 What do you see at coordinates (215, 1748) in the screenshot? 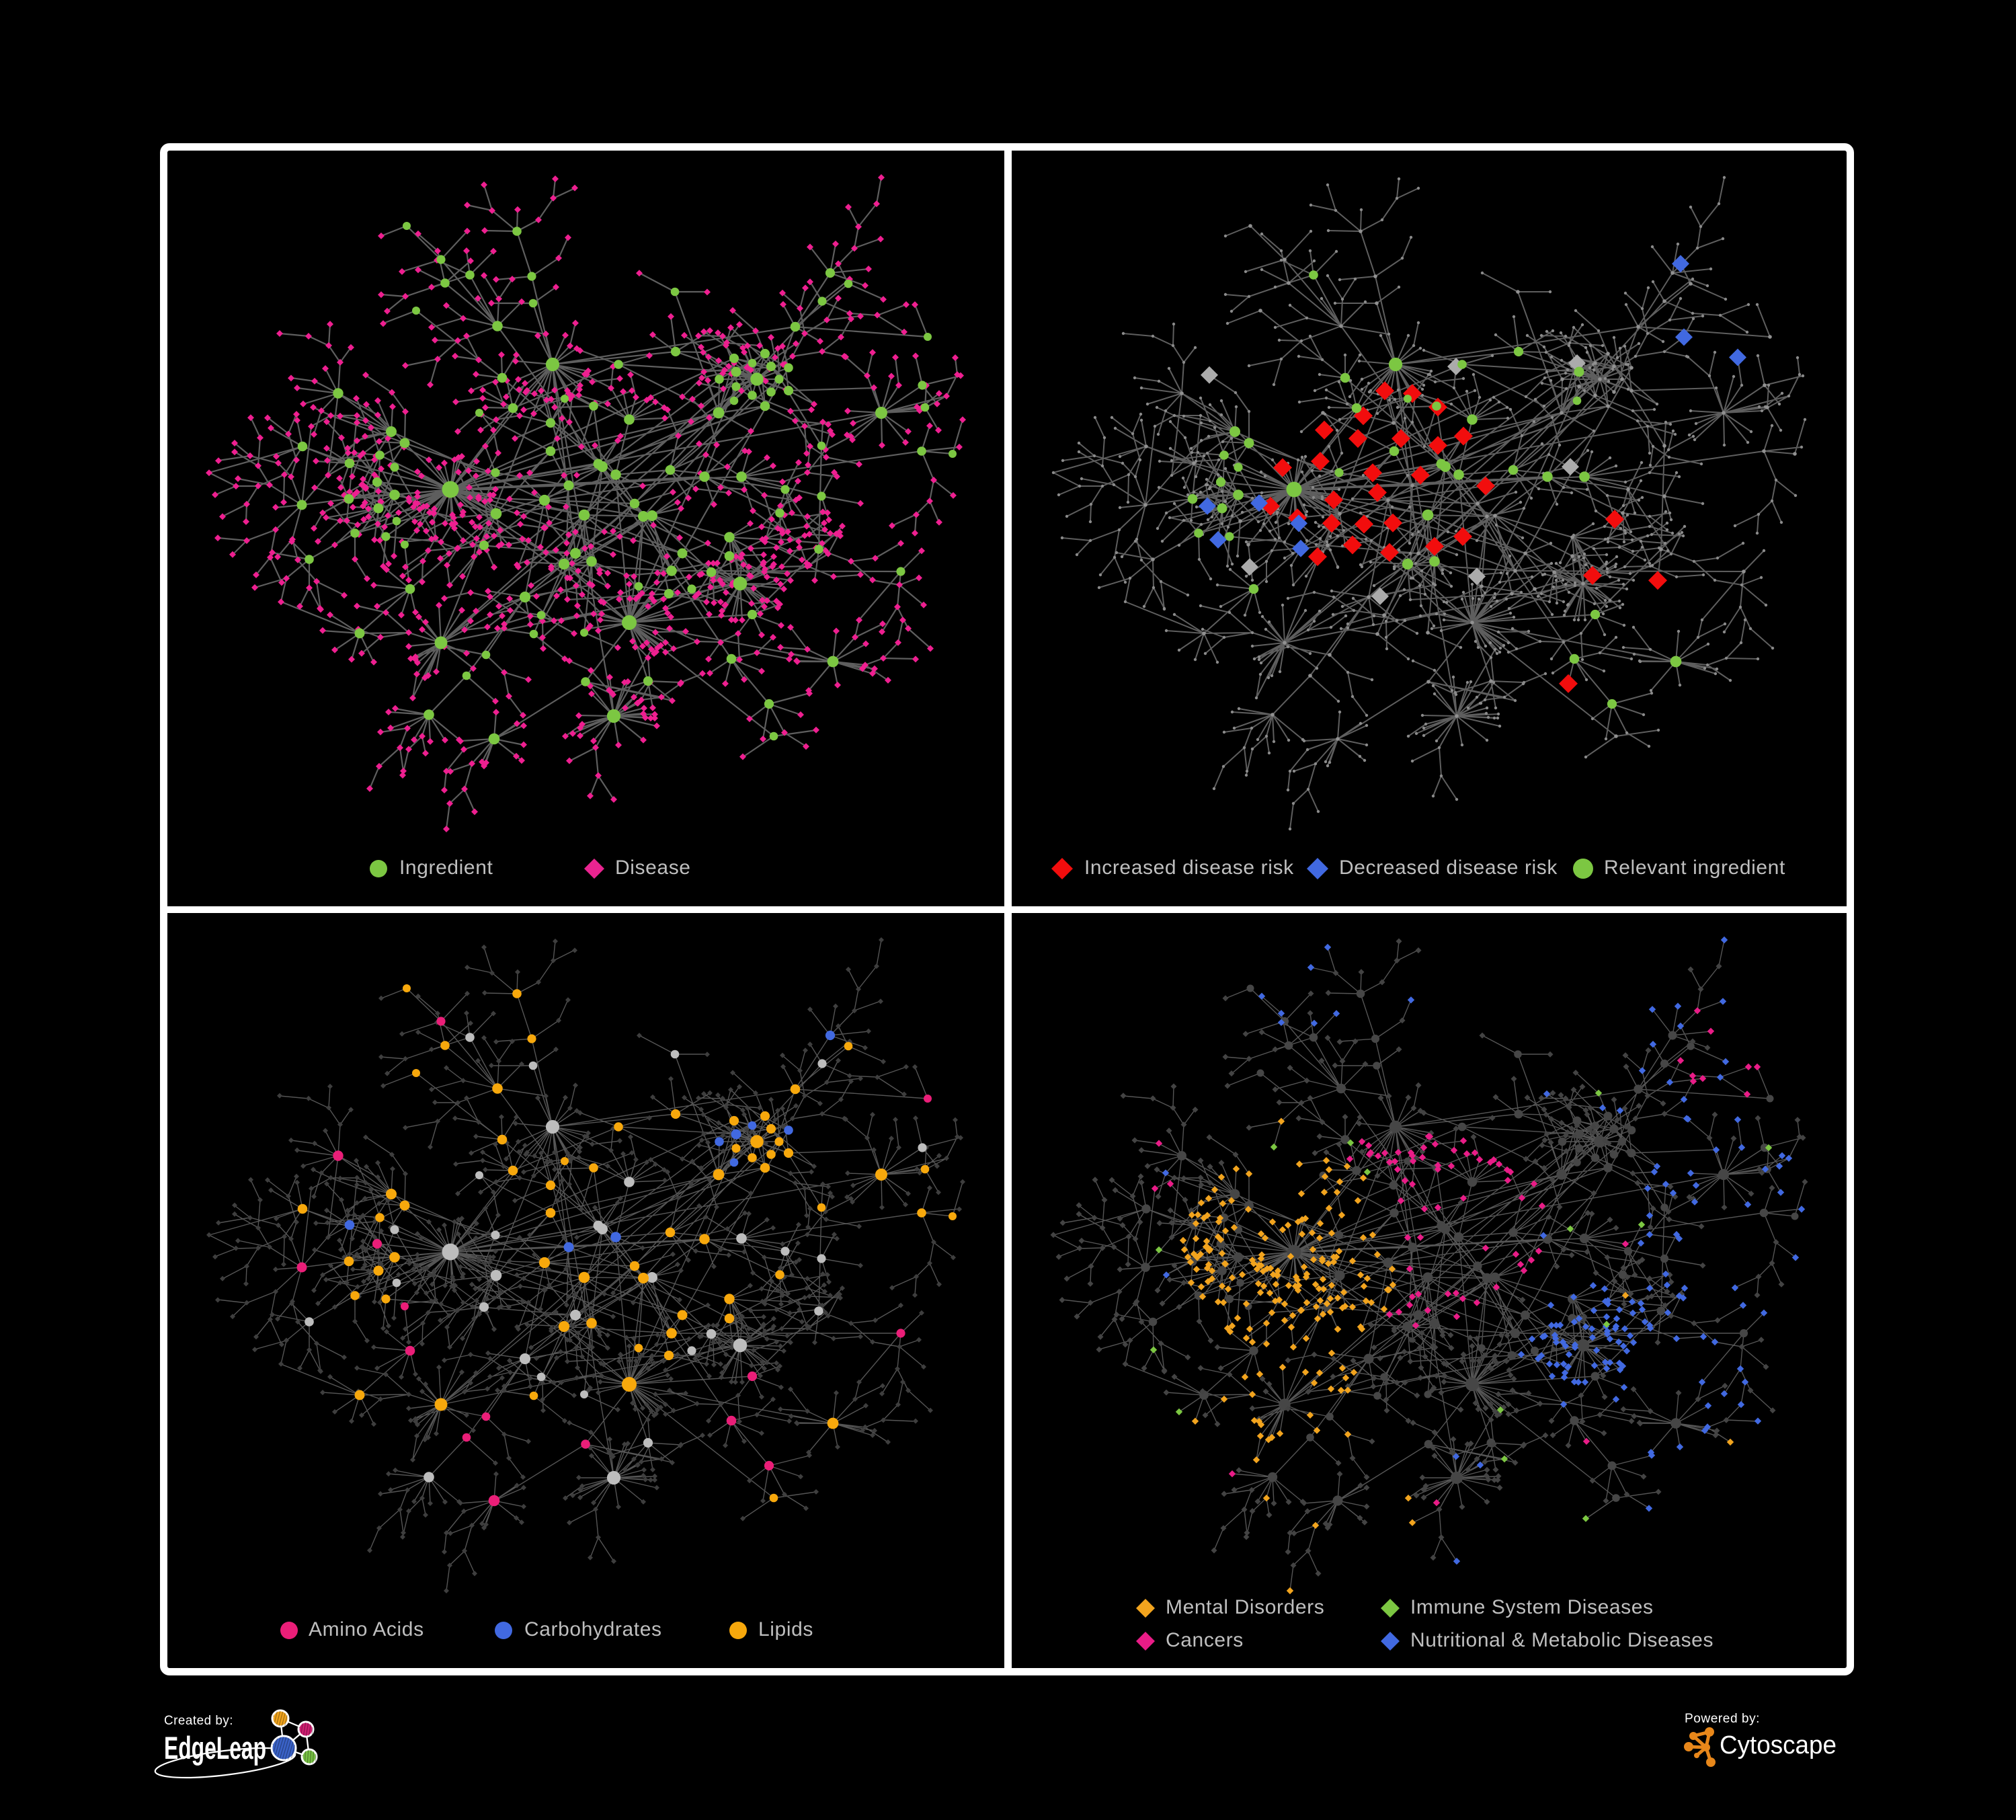
I see `svg-text: EdgeLeap` at bounding box center [215, 1748].